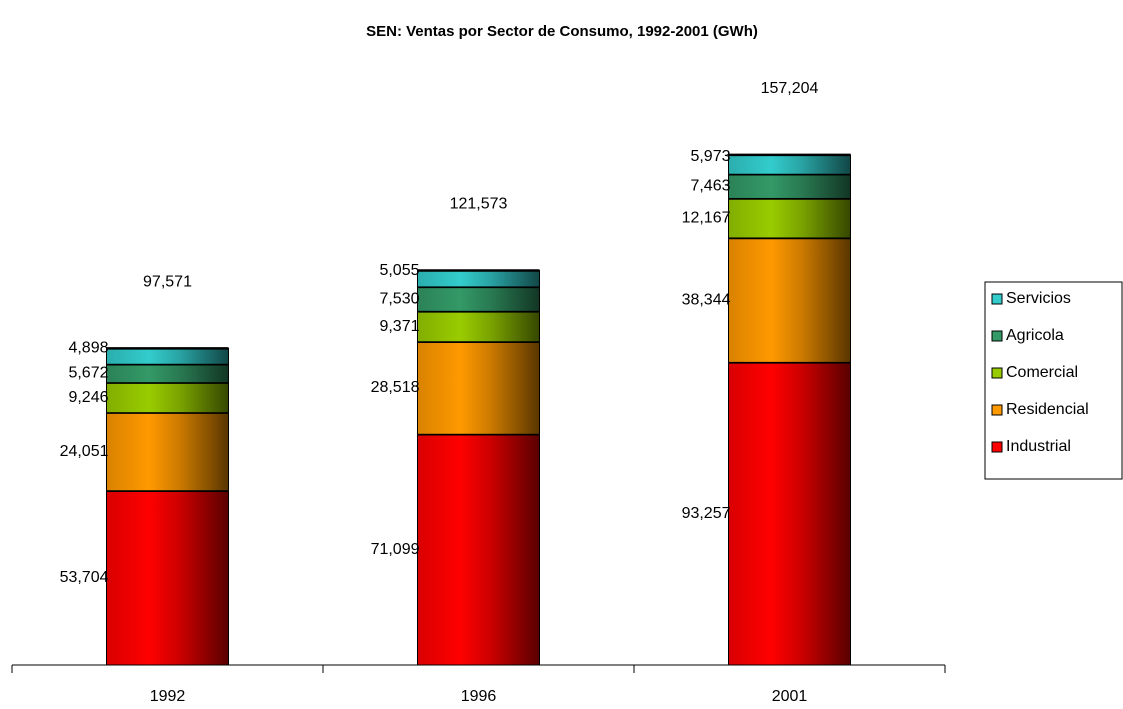 This screenshot has height=709, width=1123. Describe the element at coordinates (790, 88) in the screenshot. I see `total-label: 157,204` at that location.